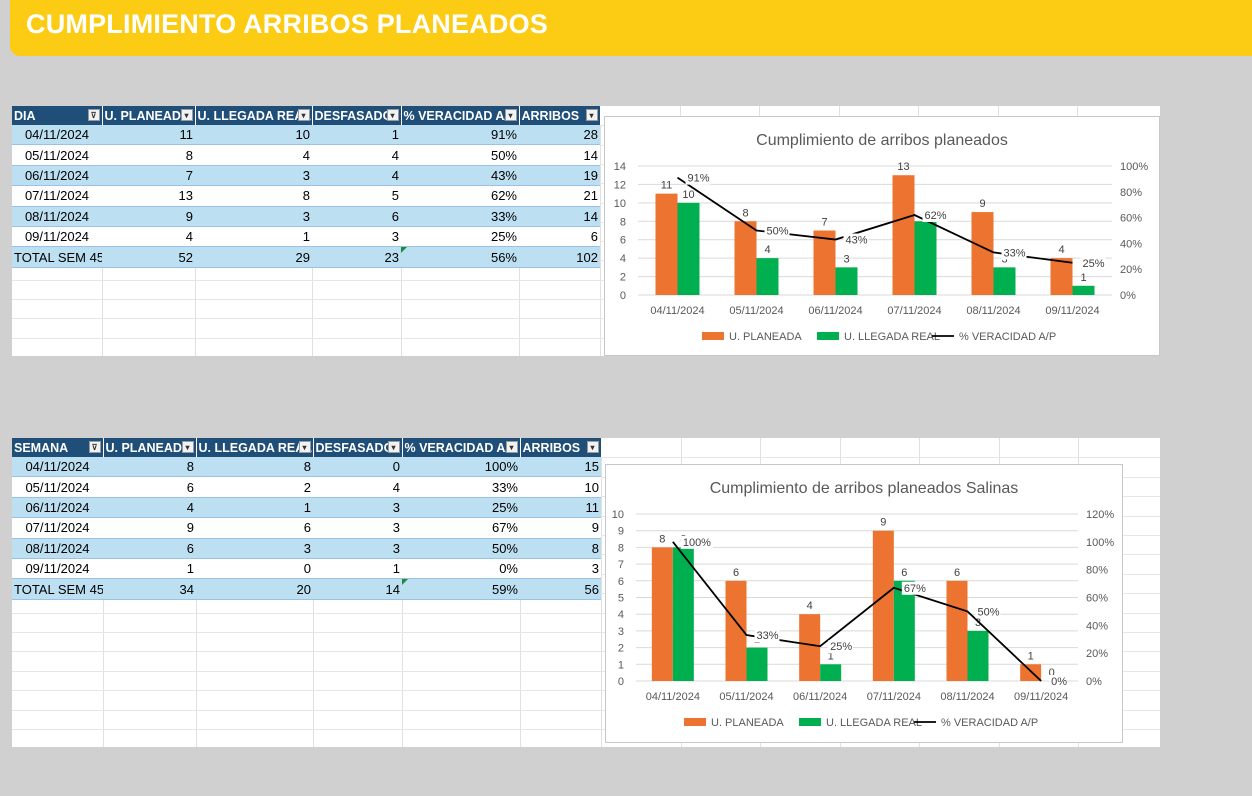 The image size is (1252, 796). I want to click on total-value-cell: 34, so click(149, 589).